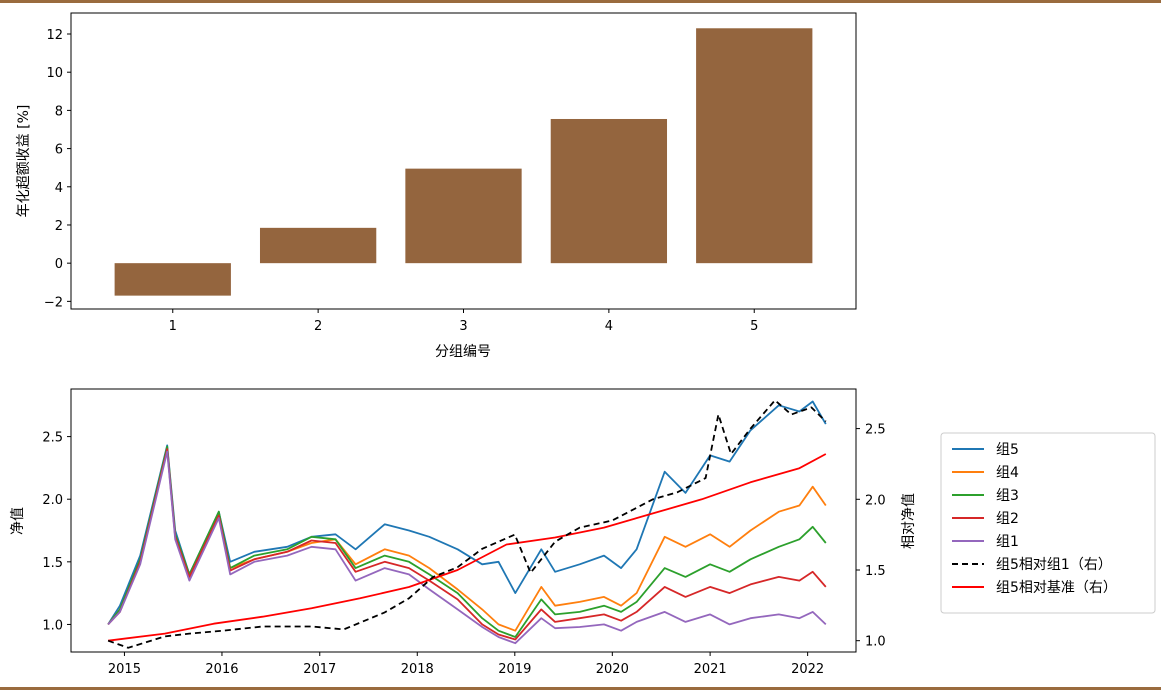  Describe the element at coordinates (710, 669) in the screenshot. I see `line-x-tick-label: 2021` at that location.